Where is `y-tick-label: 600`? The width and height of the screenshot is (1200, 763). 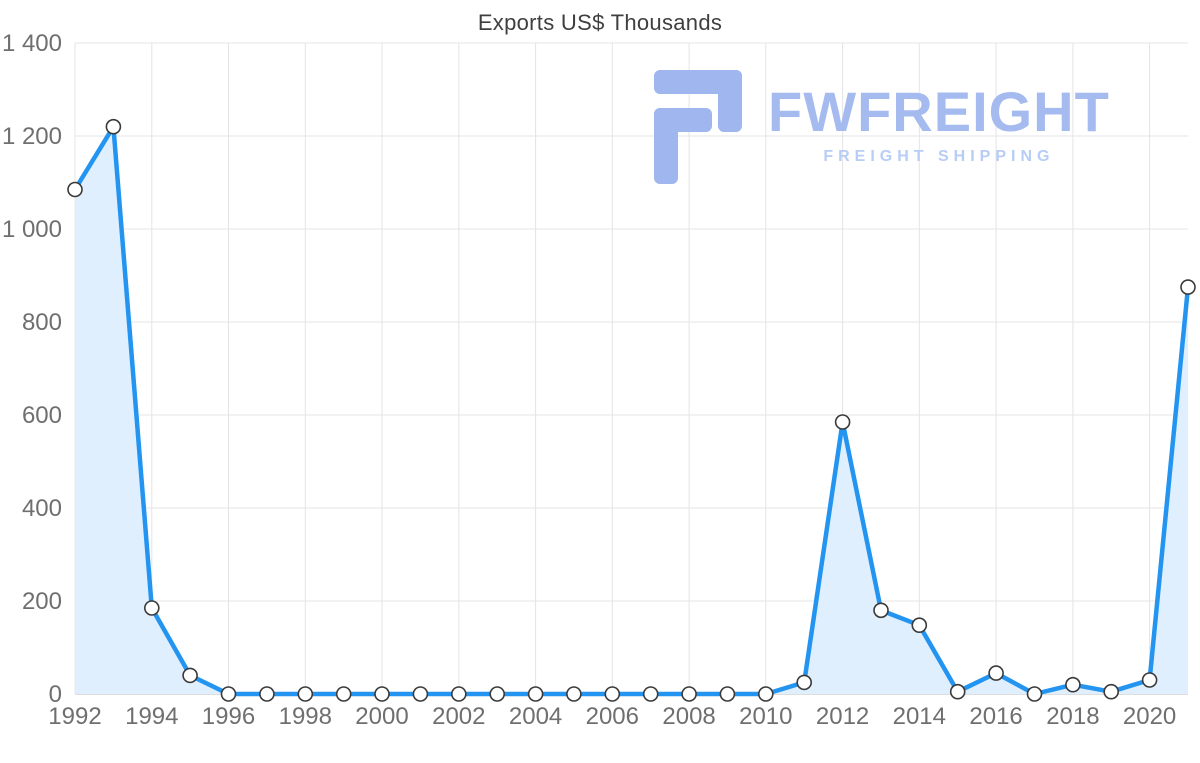 y-tick-label: 600 is located at coordinates (42, 415).